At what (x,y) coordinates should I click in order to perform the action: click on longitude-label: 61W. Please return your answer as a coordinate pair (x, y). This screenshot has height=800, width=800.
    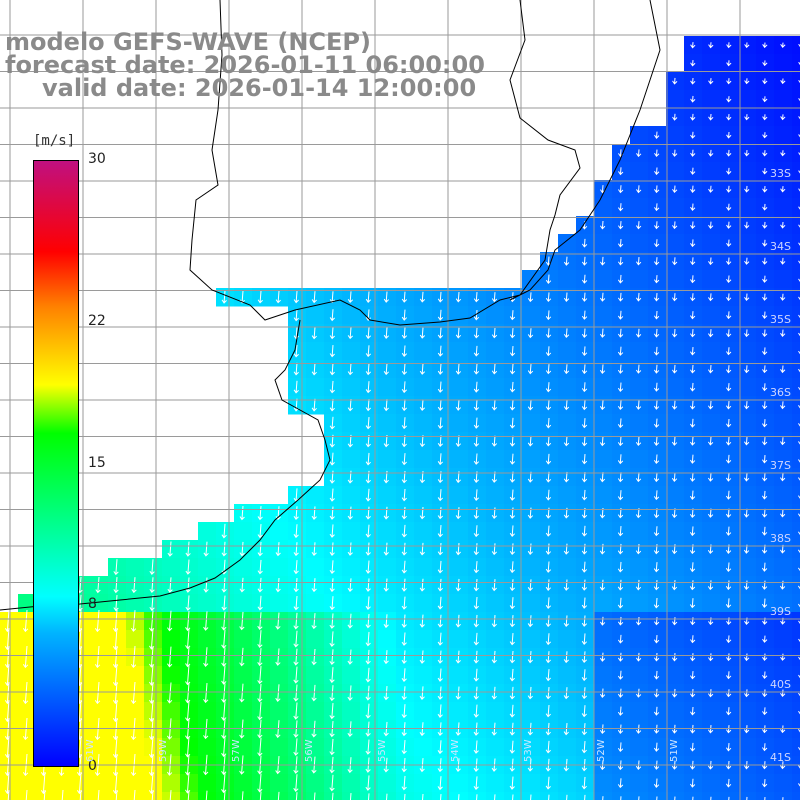
    Looking at the image, I should click on (90, 750).